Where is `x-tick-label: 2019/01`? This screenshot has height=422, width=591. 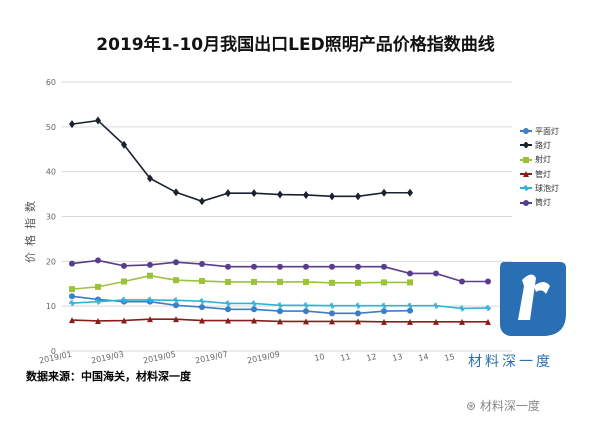 x-tick-label: 2019/01 is located at coordinates (55, 358).